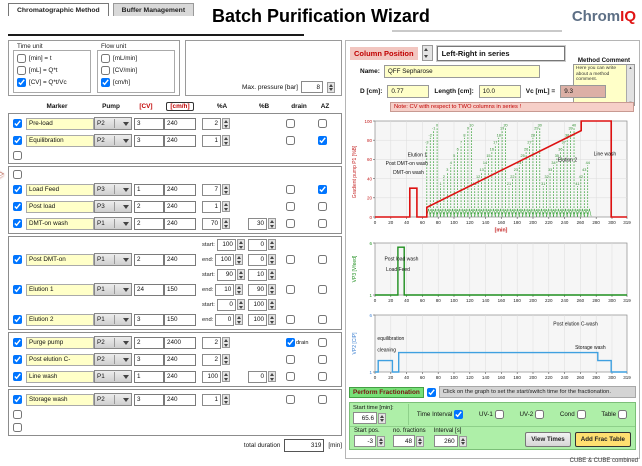  Describe the element at coordinates (52, 82) in the screenshot. I see `time-unit-option-cv: [CV] = Q*t/Vc` at that location.